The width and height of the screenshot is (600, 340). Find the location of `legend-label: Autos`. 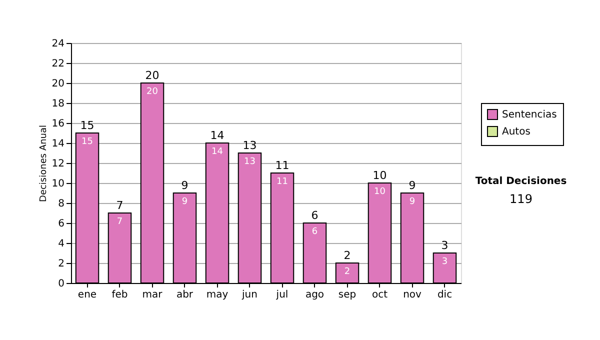

legend-label: Autos is located at coordinates (516, 132).